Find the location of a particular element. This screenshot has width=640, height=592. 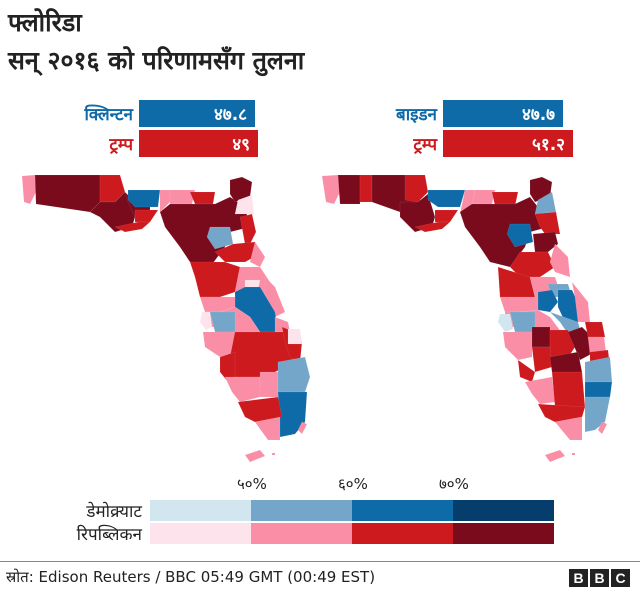

vote-share-bar: ४७.७ is located at coordinates (503, 113).